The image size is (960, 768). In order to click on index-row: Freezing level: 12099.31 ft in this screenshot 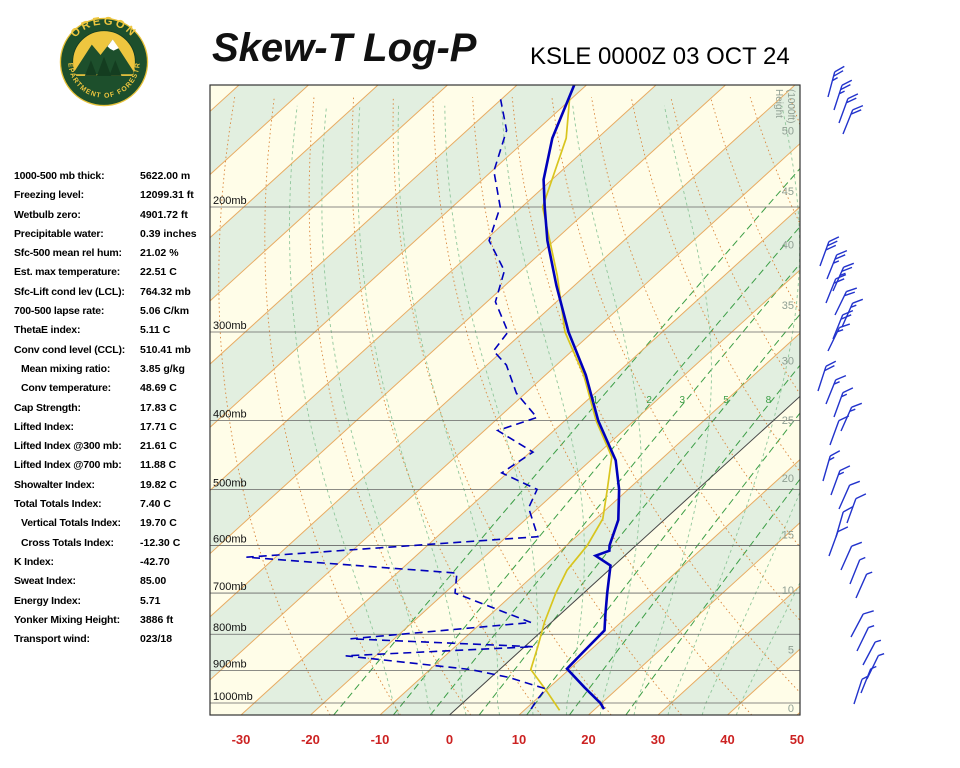, I will do `click(112, 195)`.